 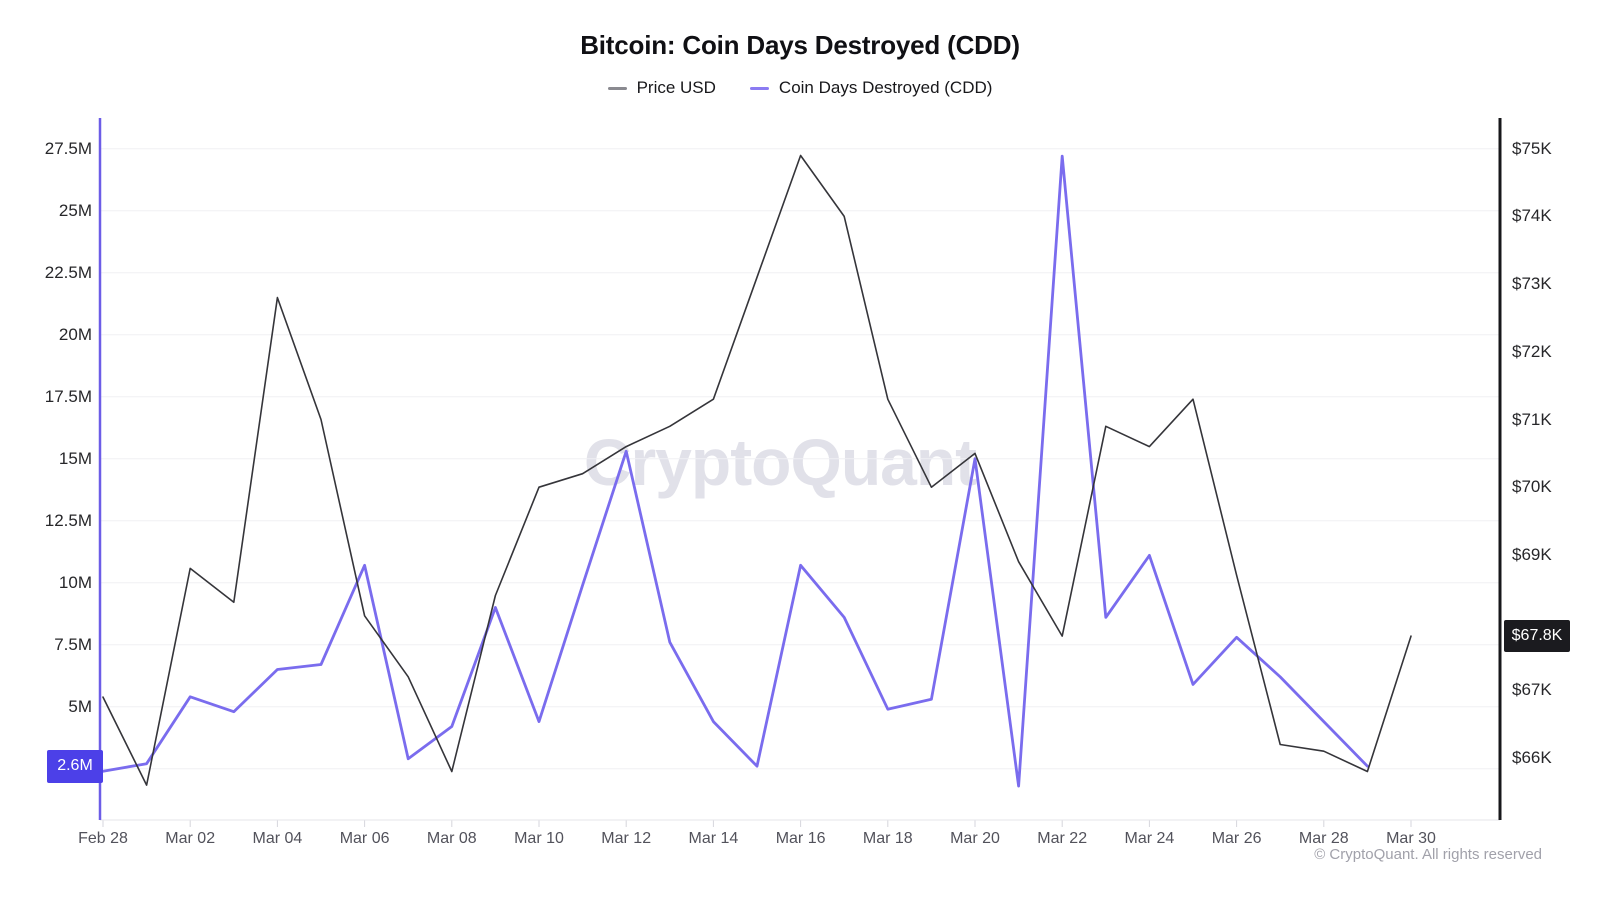 I want to click on cdd-line-dash-icon, so click(x=759, y=88).